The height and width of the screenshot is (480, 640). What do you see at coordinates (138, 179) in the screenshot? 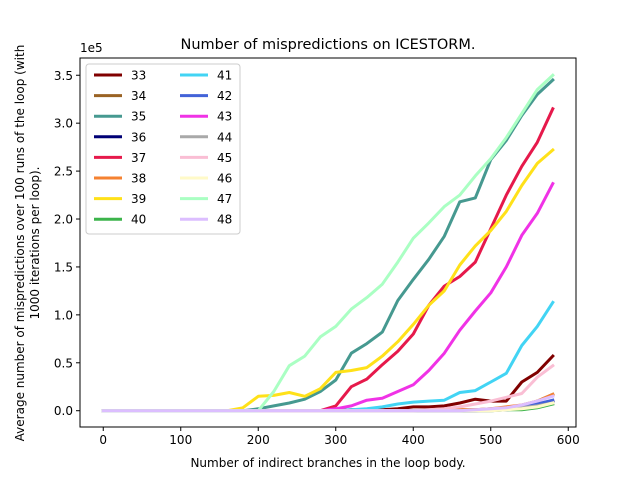
I see `legend-label-38: 38` at bounding box center [138, 179].